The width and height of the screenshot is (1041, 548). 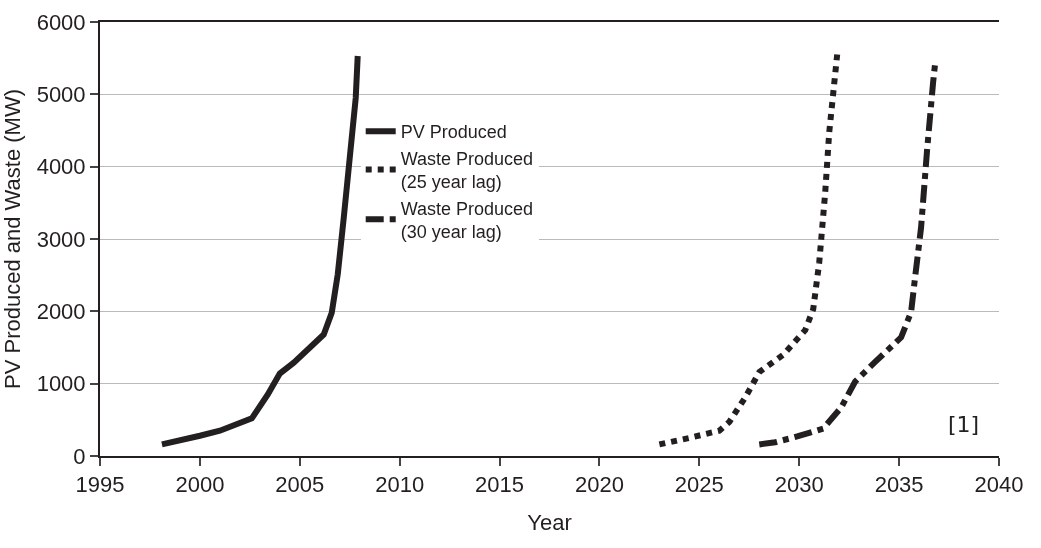 I want to click on legend-label: PV Produced, so click(x=453, y=132).